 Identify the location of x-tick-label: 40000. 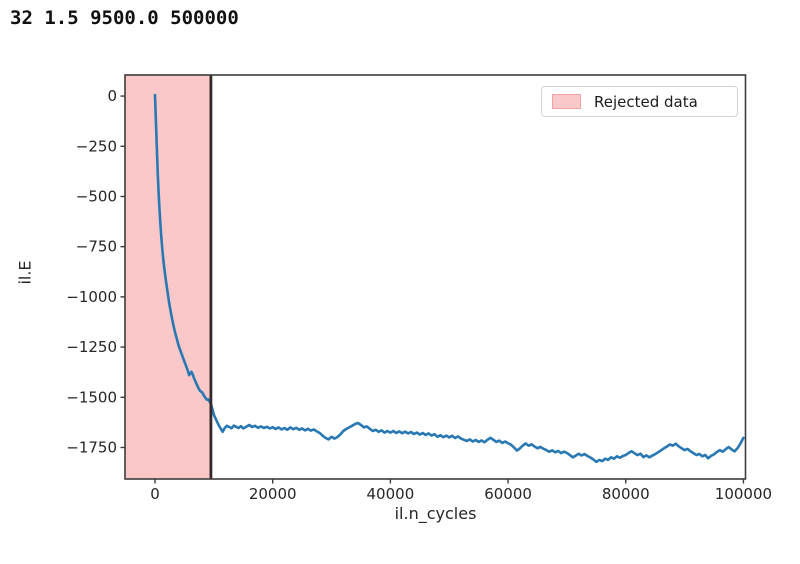
(391, 494).